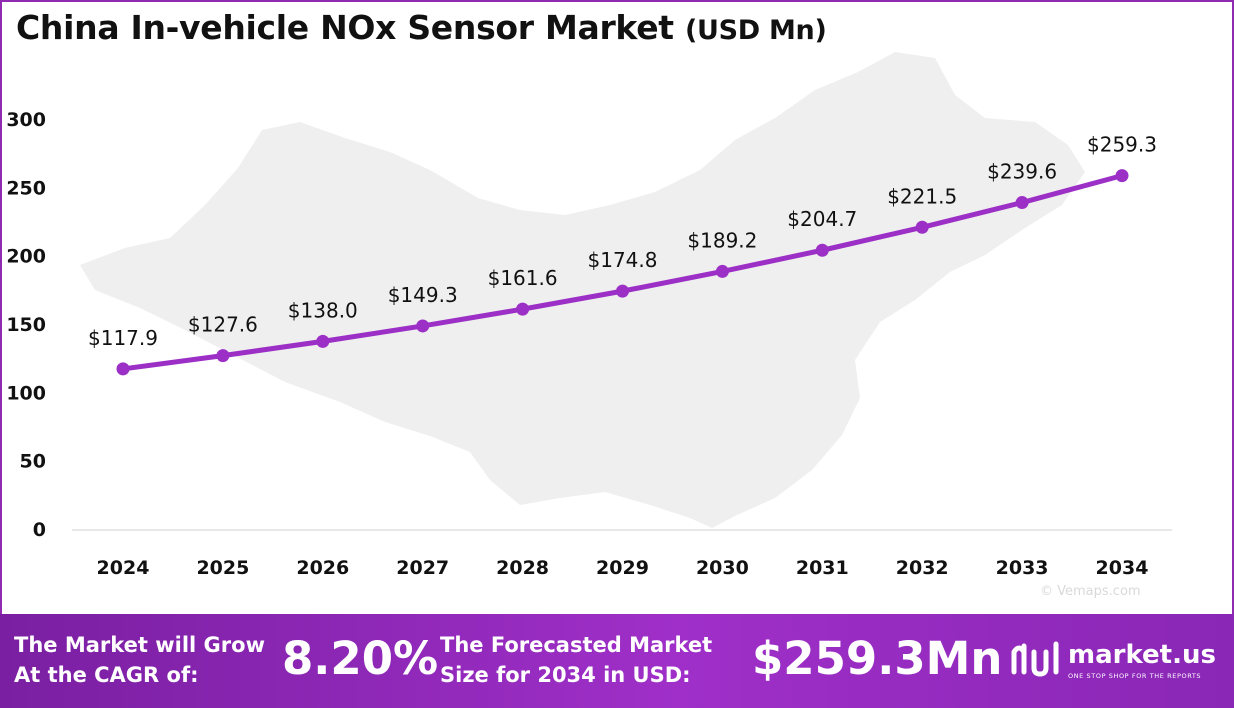  Describe the element at coordinates (223, 325) in the screenshot. I see `data-label: $127.6` at that location.